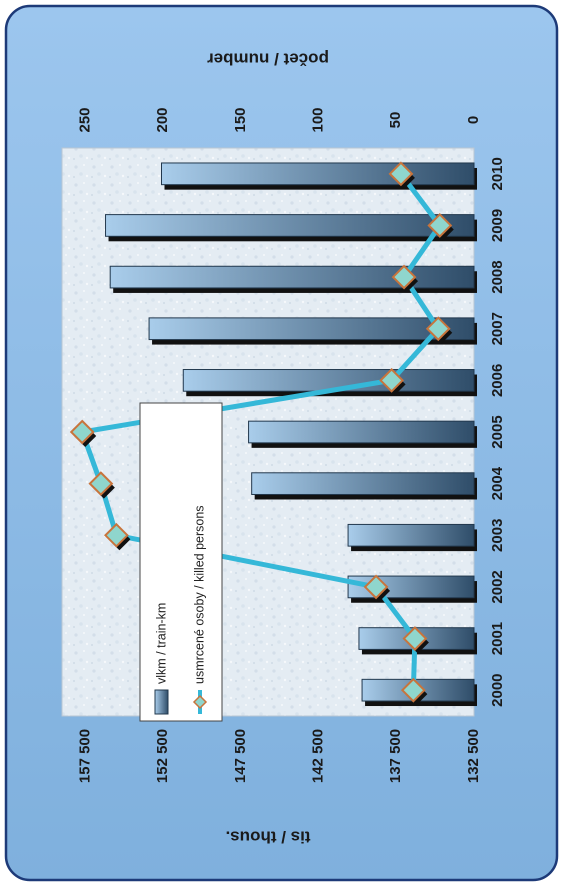  I want to click on category-tick-label: 2007, so click(497, 328).